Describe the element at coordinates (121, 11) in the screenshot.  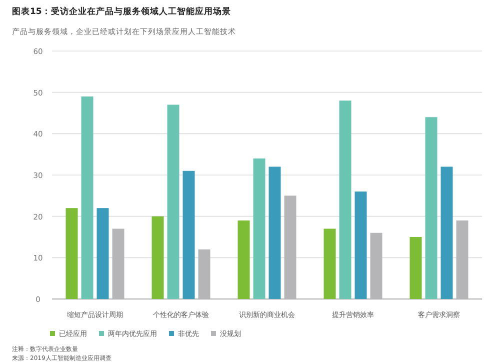
I see `chart-title: 图表15：受访企业在产品与服务领域人工智能应用场景` at that location.